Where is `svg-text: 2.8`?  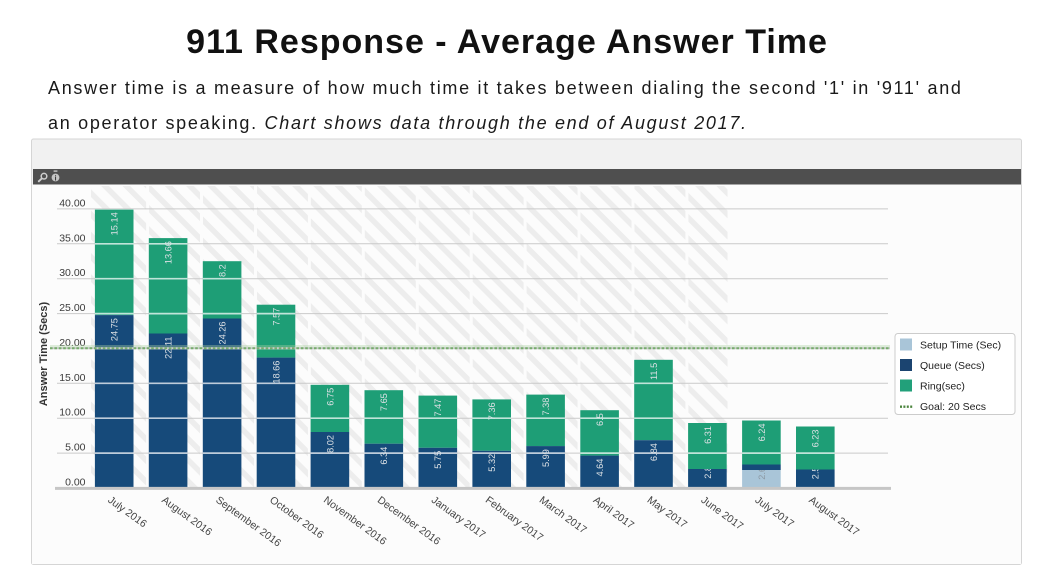 svg-text: 2.8 is located at coordinates (708, 472).